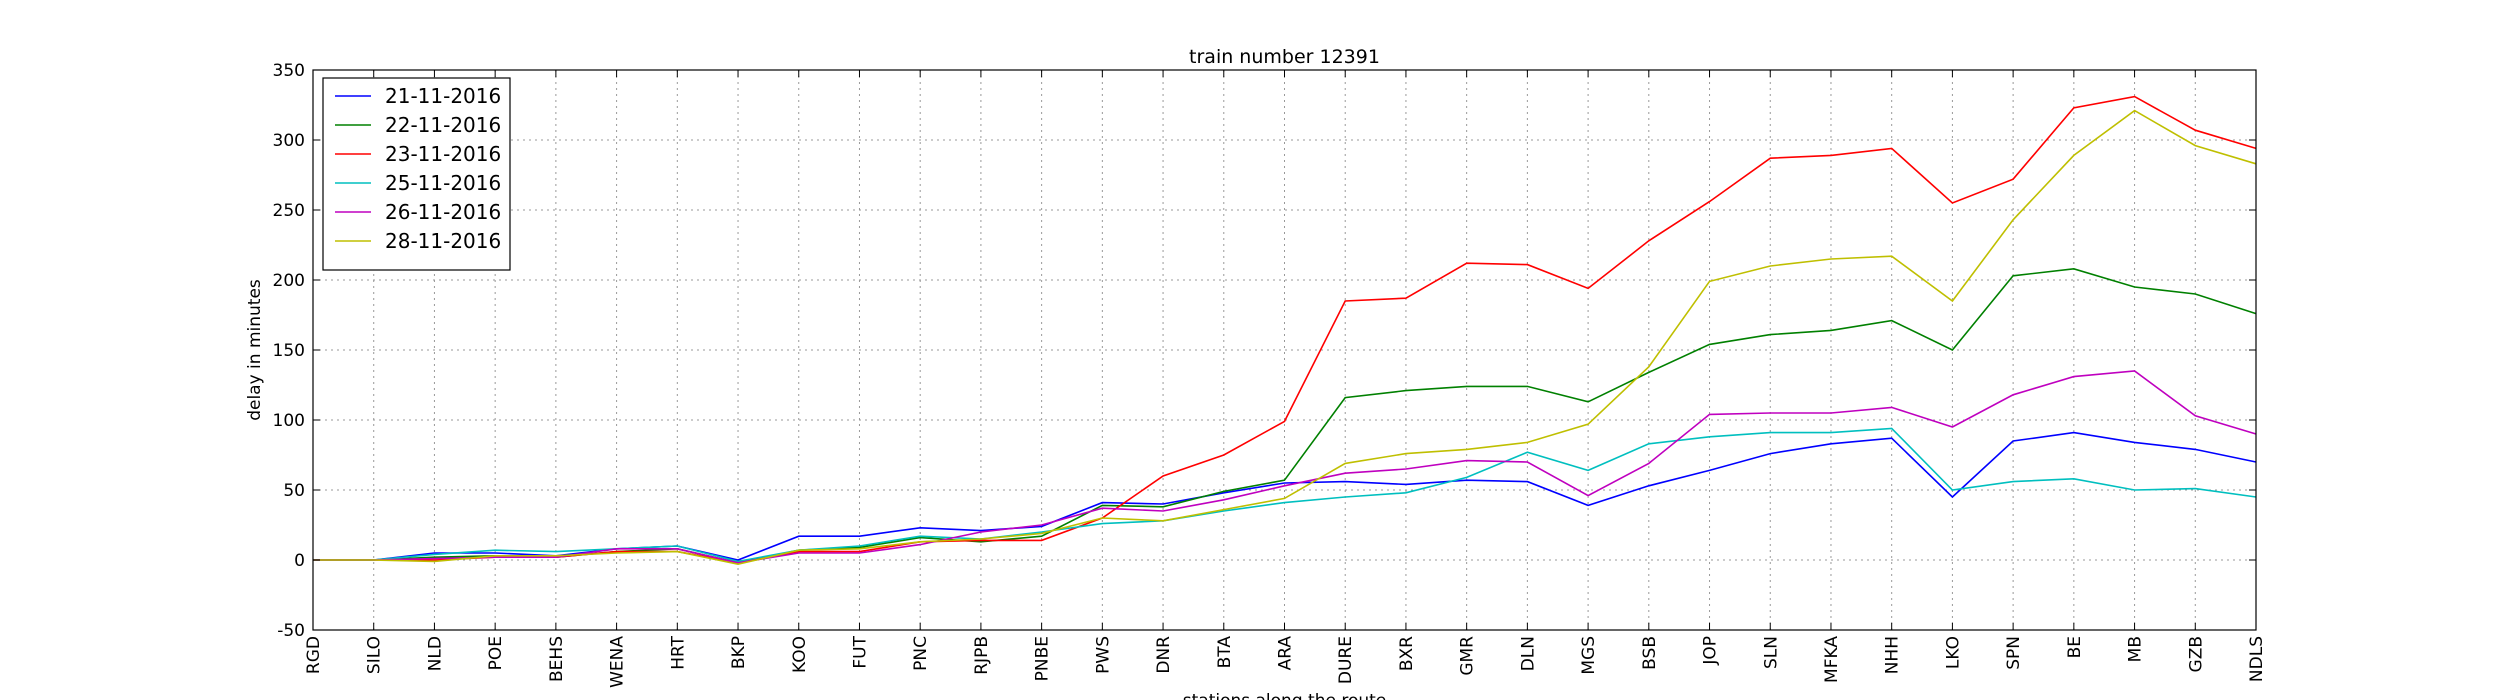  I want to click on x-tick-label: BE, so click(2075, 647).